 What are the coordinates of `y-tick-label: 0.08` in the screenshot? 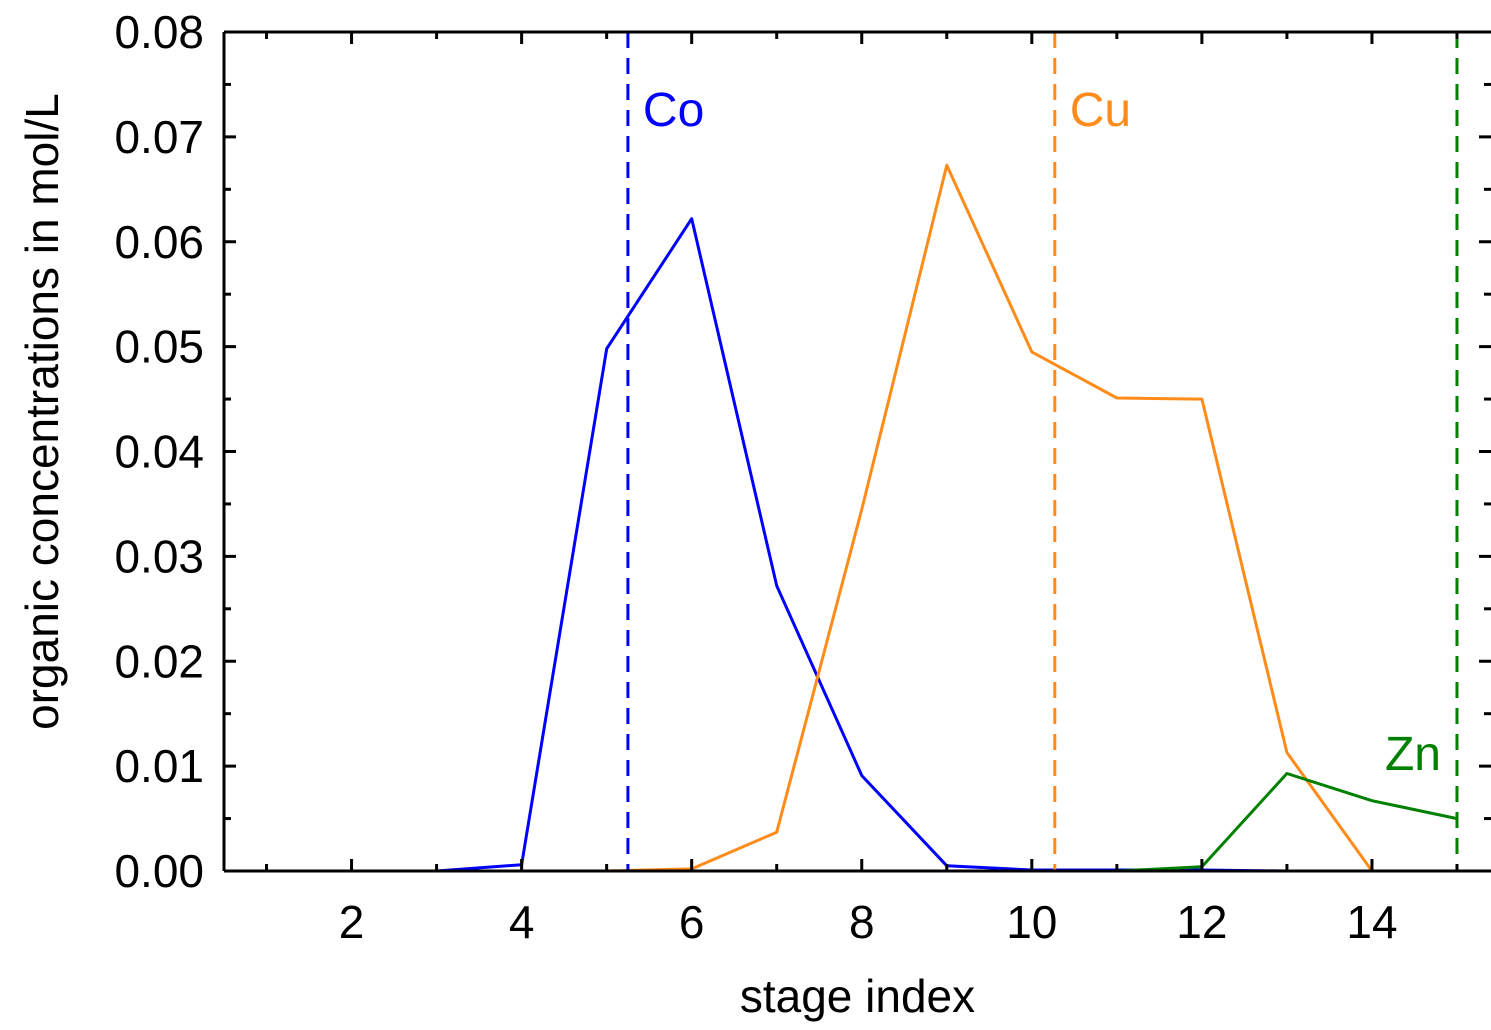 It's located at (159, 32).